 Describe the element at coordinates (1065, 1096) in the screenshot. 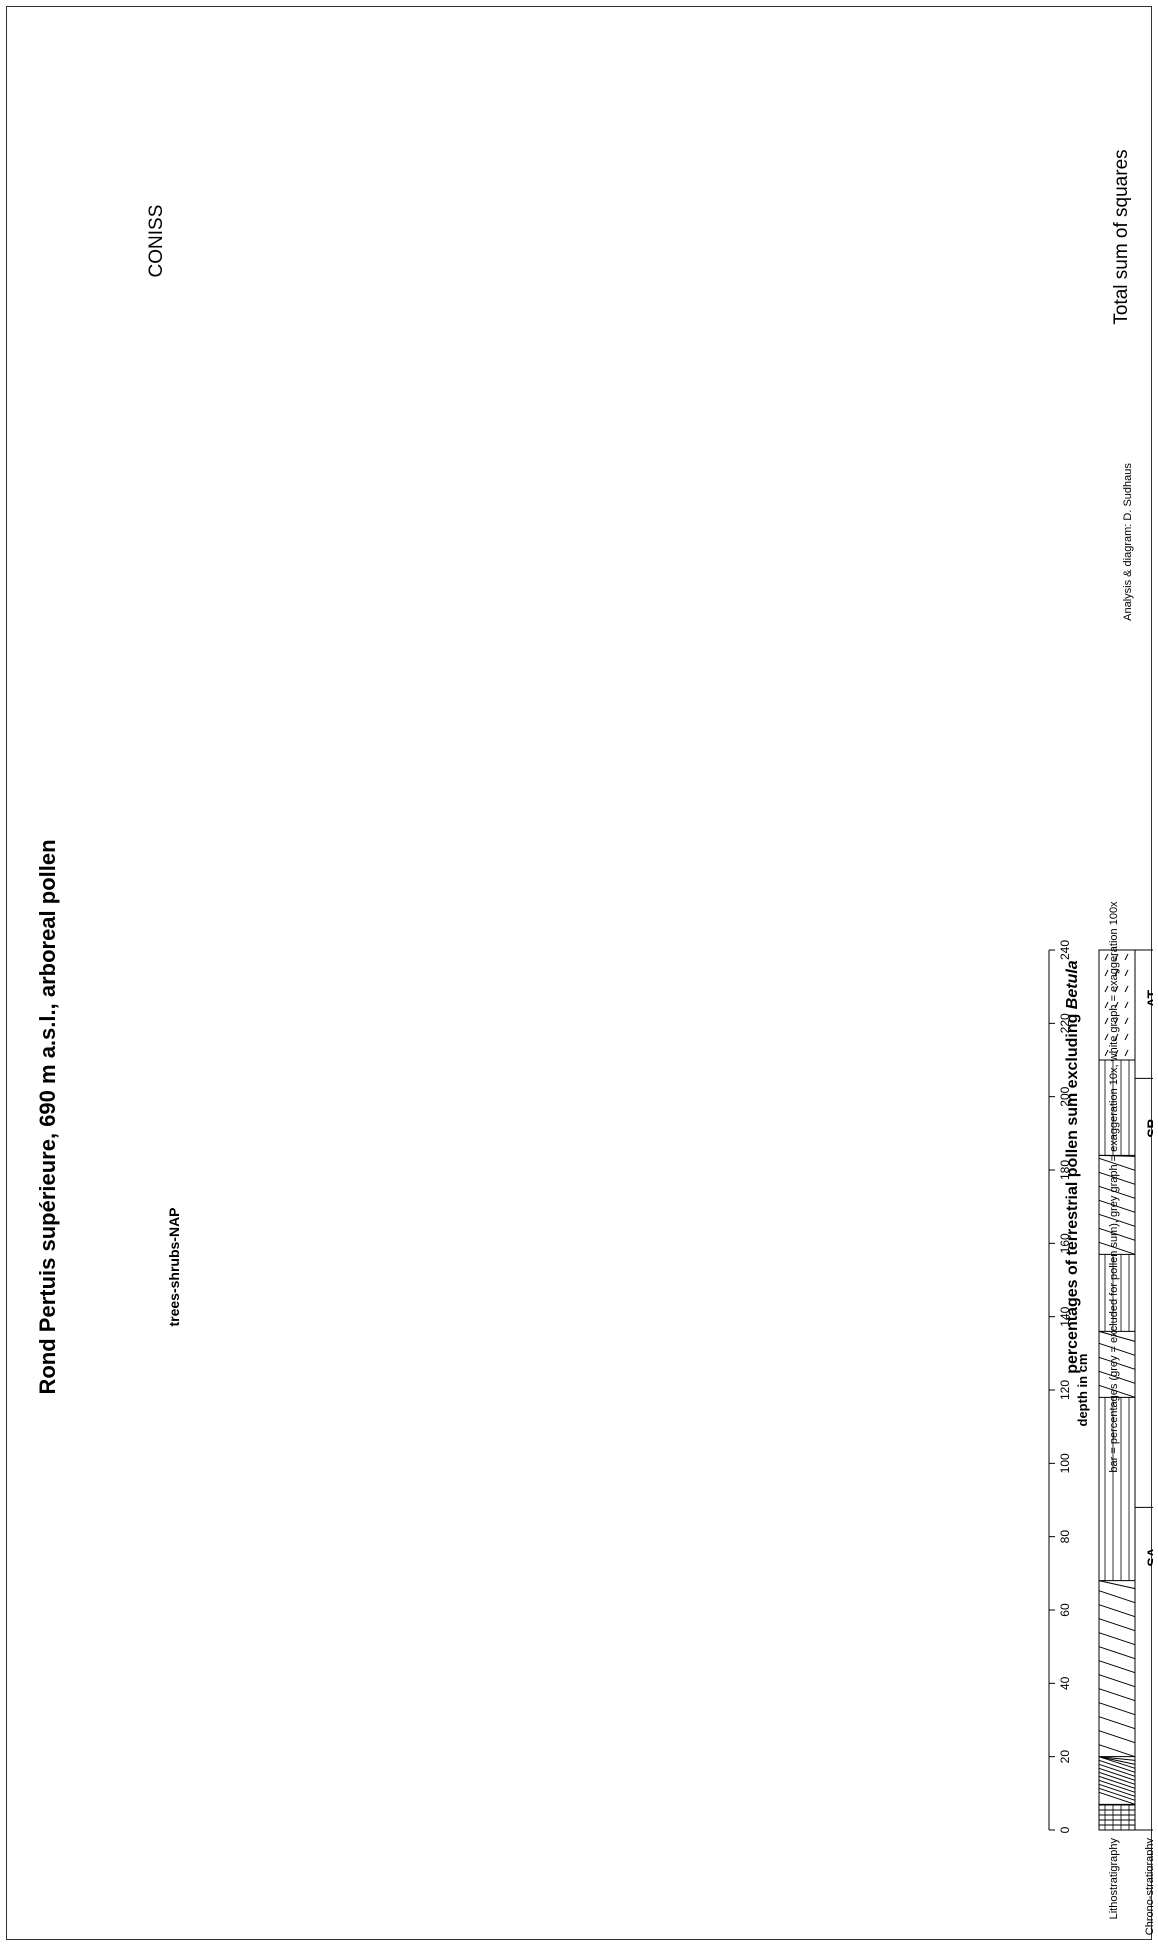

I see `depth-tick-label: 200` at that location.